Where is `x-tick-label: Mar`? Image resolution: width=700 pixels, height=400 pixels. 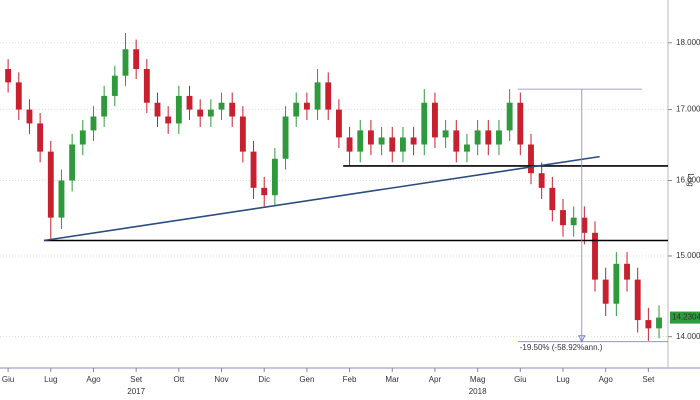 x-tick-label: Mar is located at coordinates (392, 379).